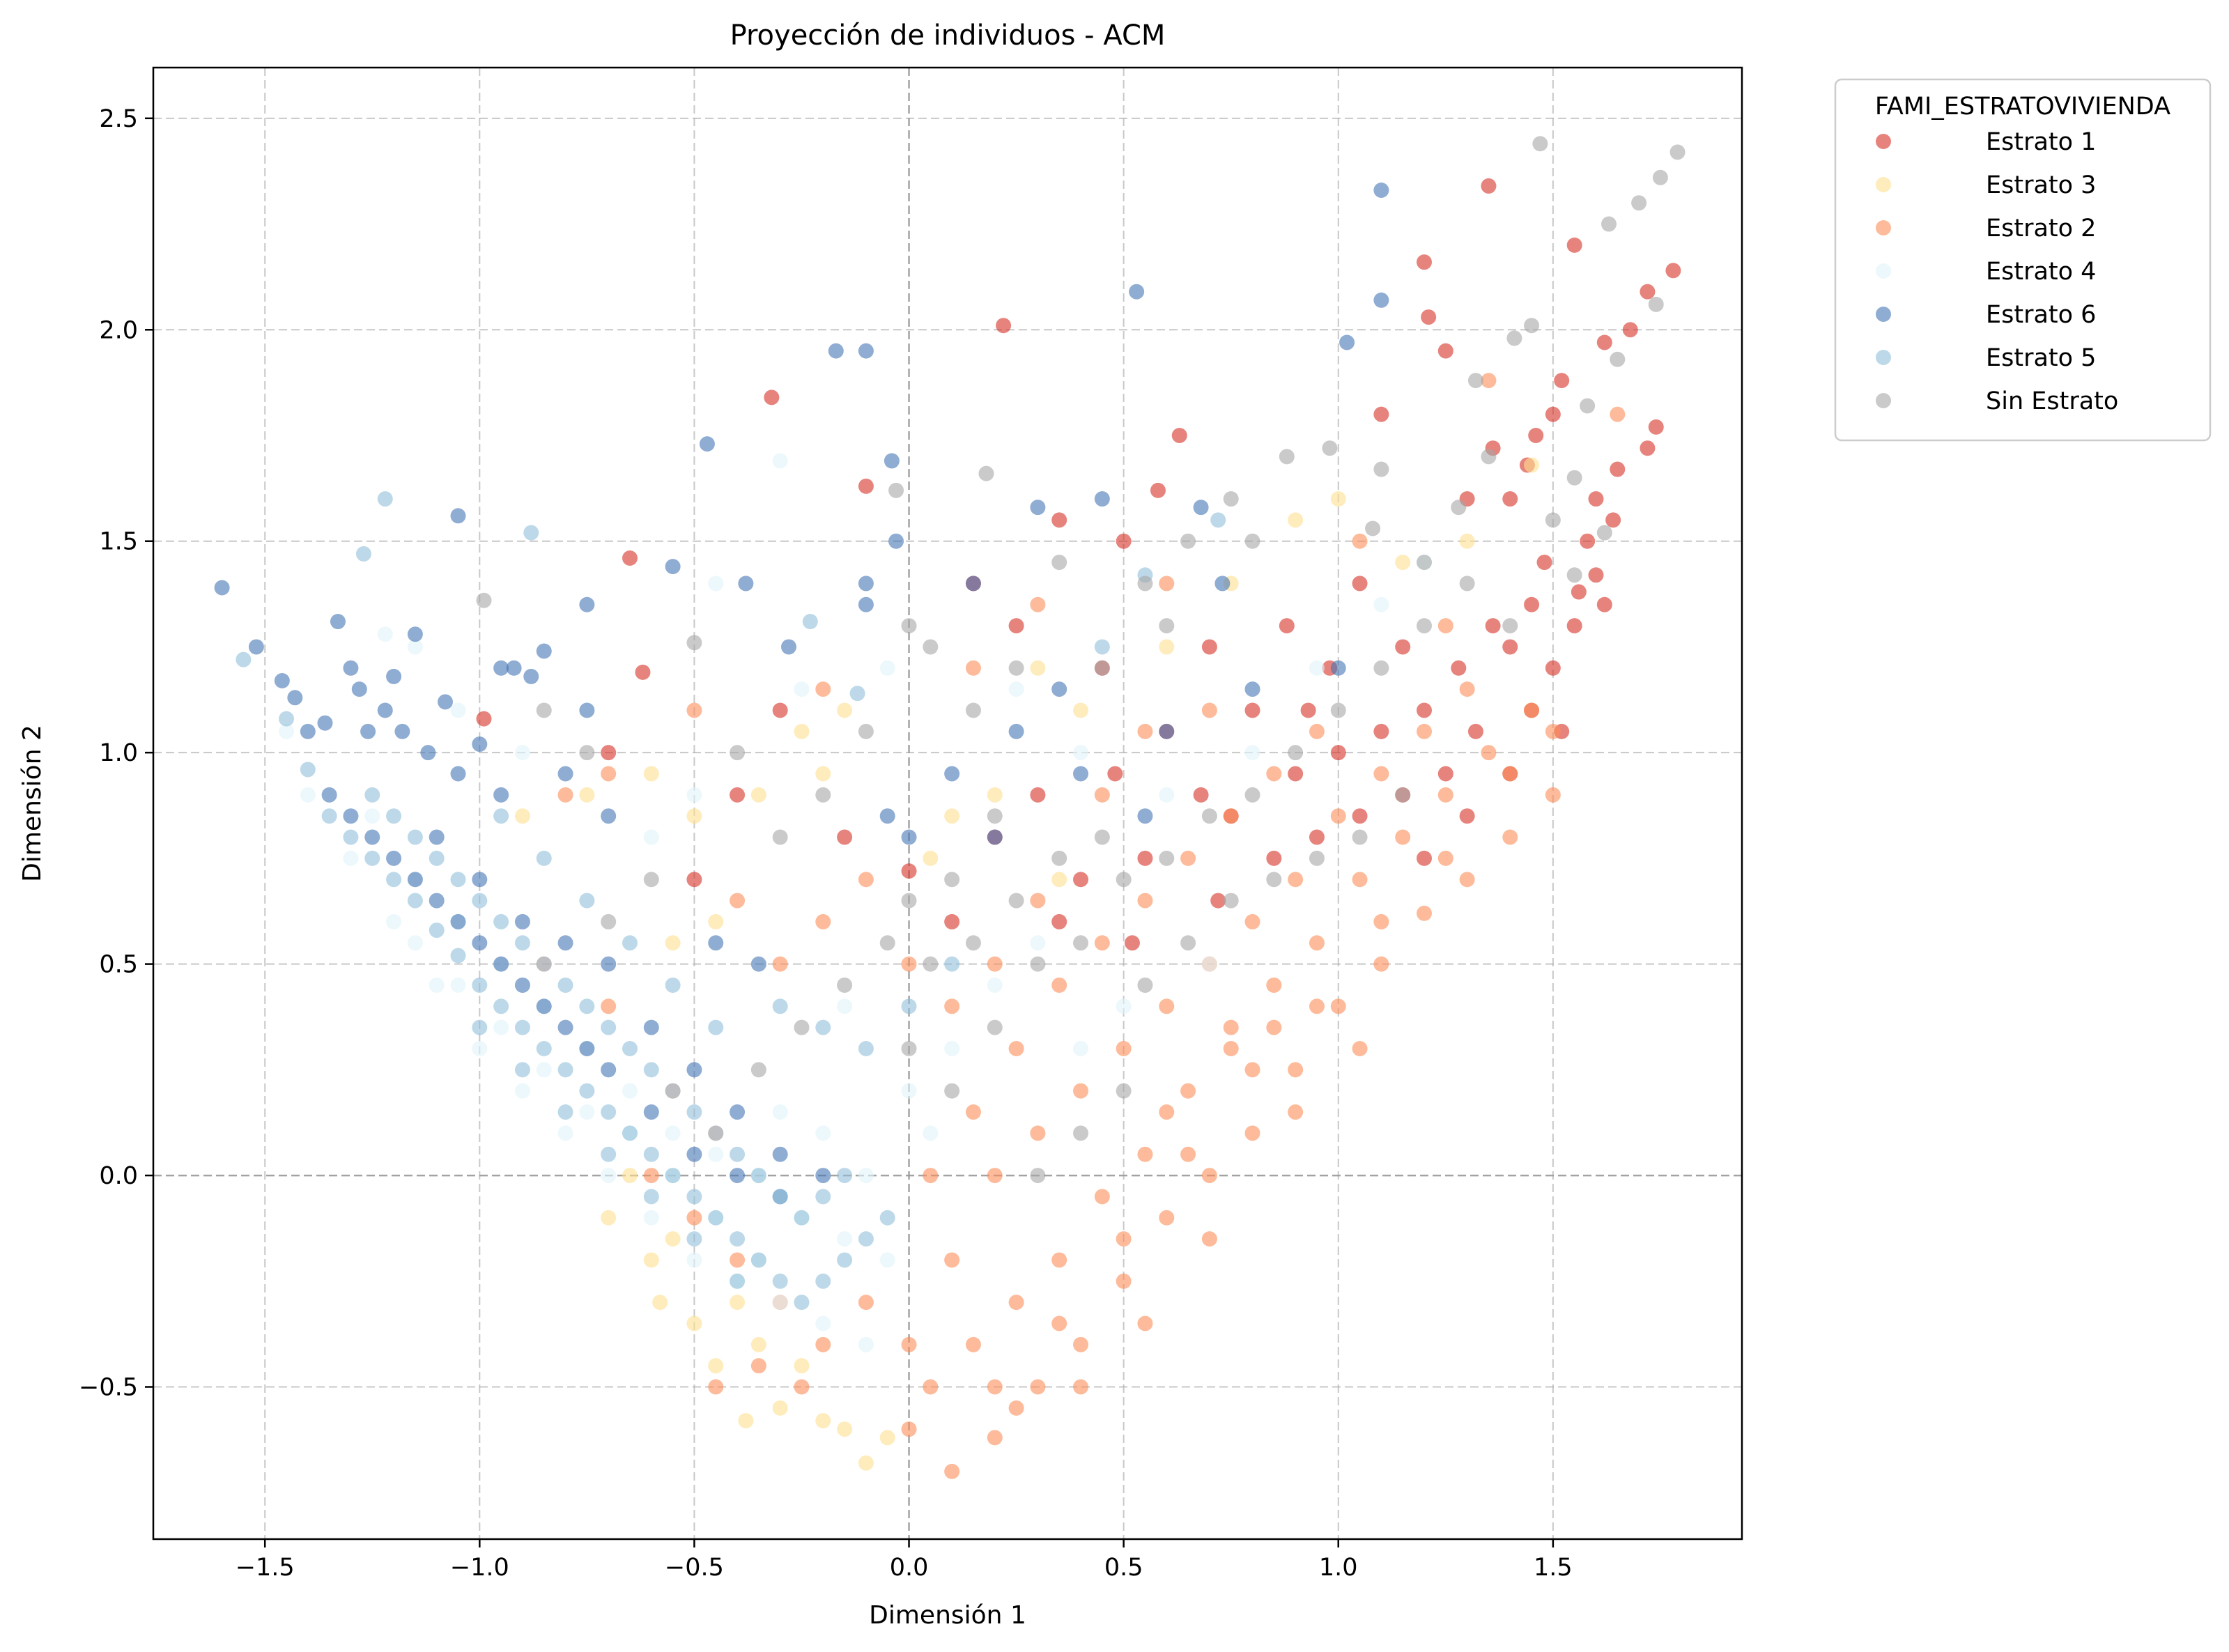  I want to click on legend-marker, so click(1883, 271).